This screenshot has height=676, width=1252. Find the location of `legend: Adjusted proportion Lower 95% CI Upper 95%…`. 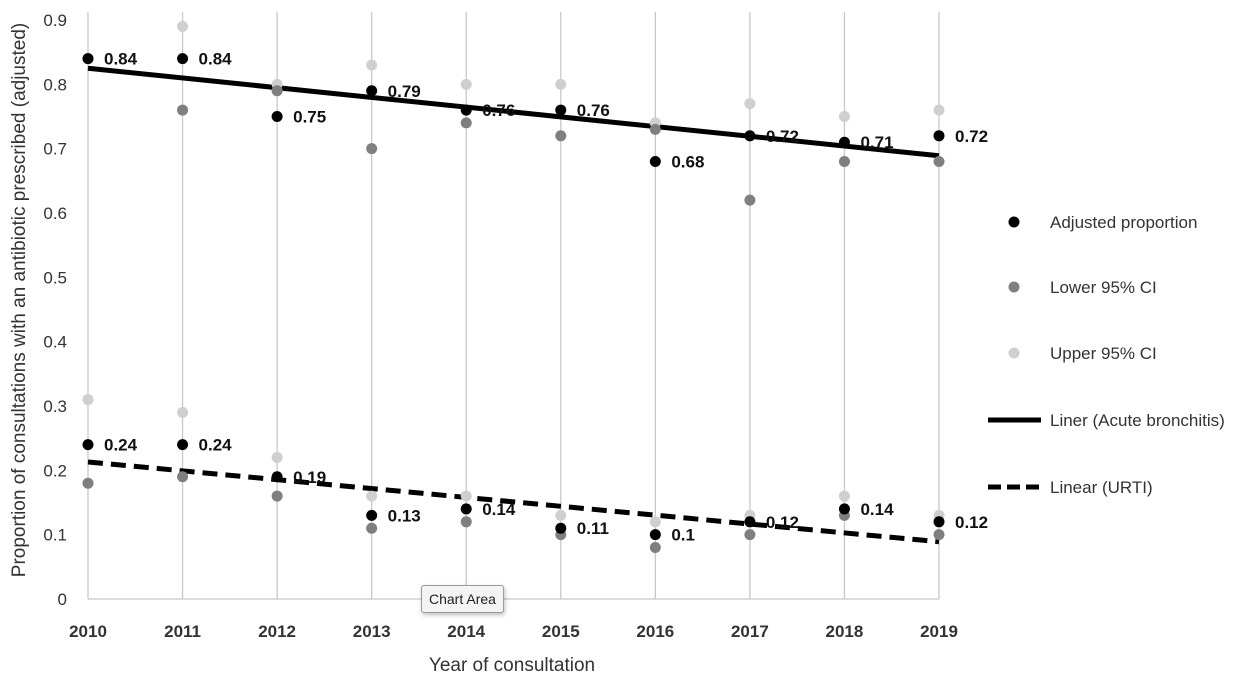

legend: Adjusted proportion Lower 95% CI Upper 95%… is located at coordinates (1106, 355).